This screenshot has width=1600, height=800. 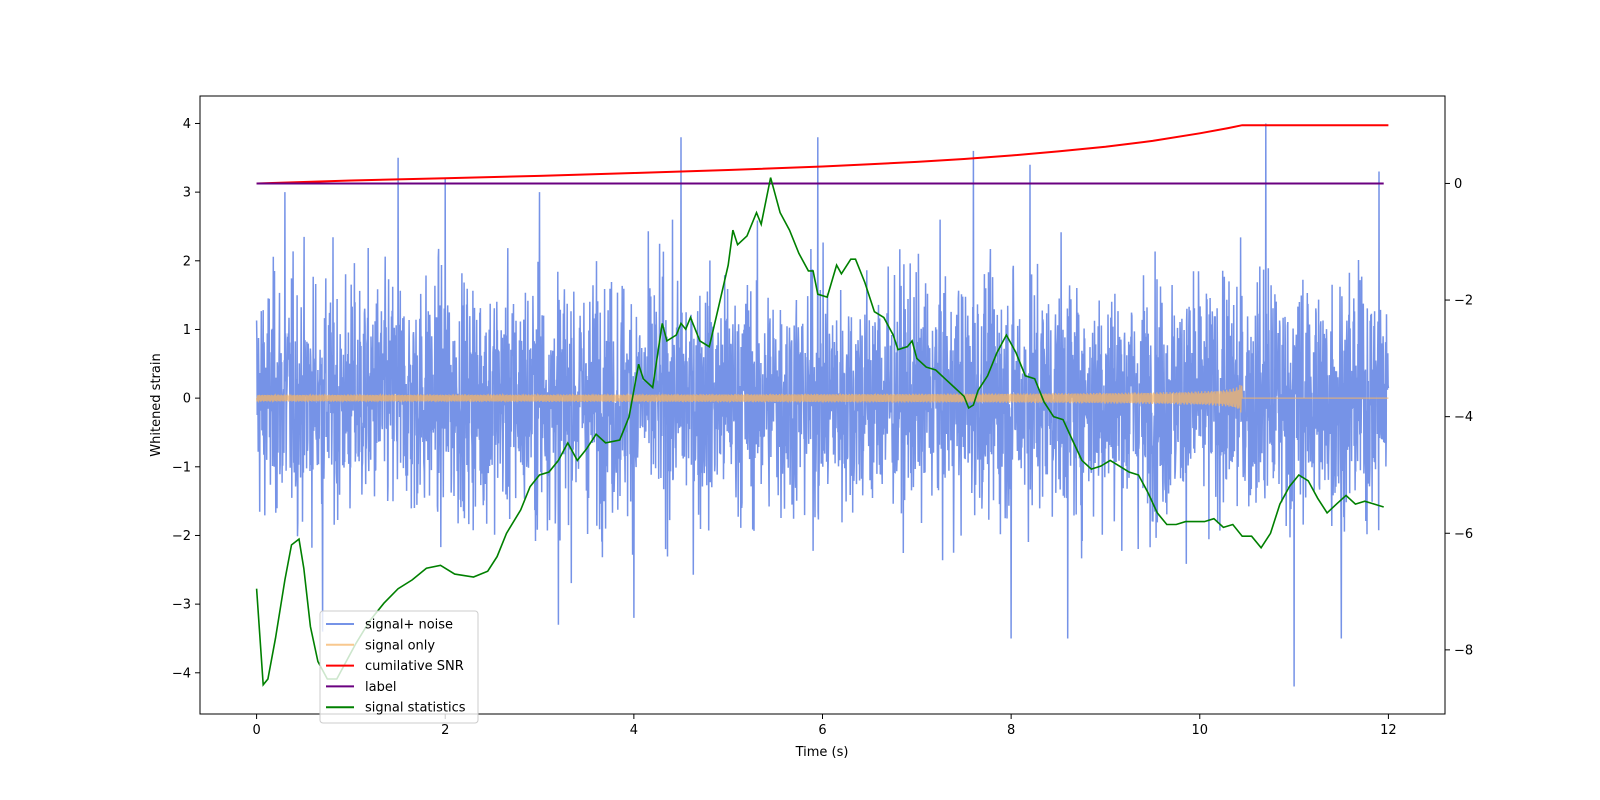 I want to click on legend-label: signal+ noise, so click(x=409, y=625).